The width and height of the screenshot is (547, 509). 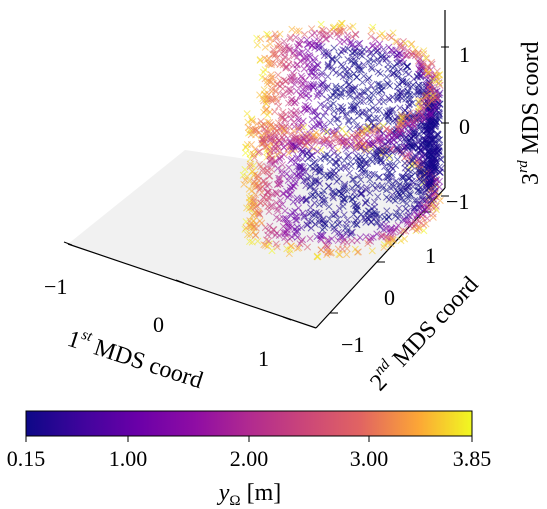 I want to click on y-tick-label-1: 1, so click(x=430, y=255).